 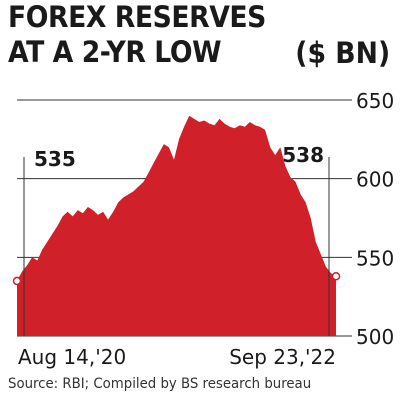 I want to click on title-line-1: FOREX RESERVES, so click(x=137, y=17).